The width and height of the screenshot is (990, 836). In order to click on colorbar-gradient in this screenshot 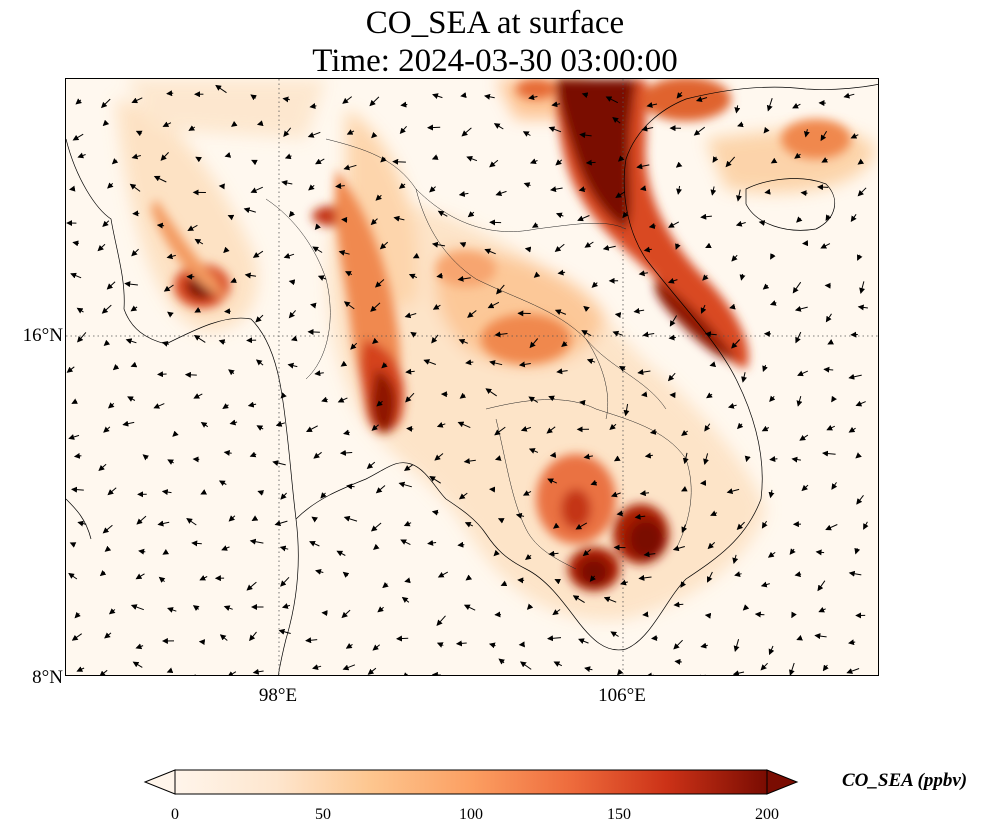, I will do `click(471, 782)`.